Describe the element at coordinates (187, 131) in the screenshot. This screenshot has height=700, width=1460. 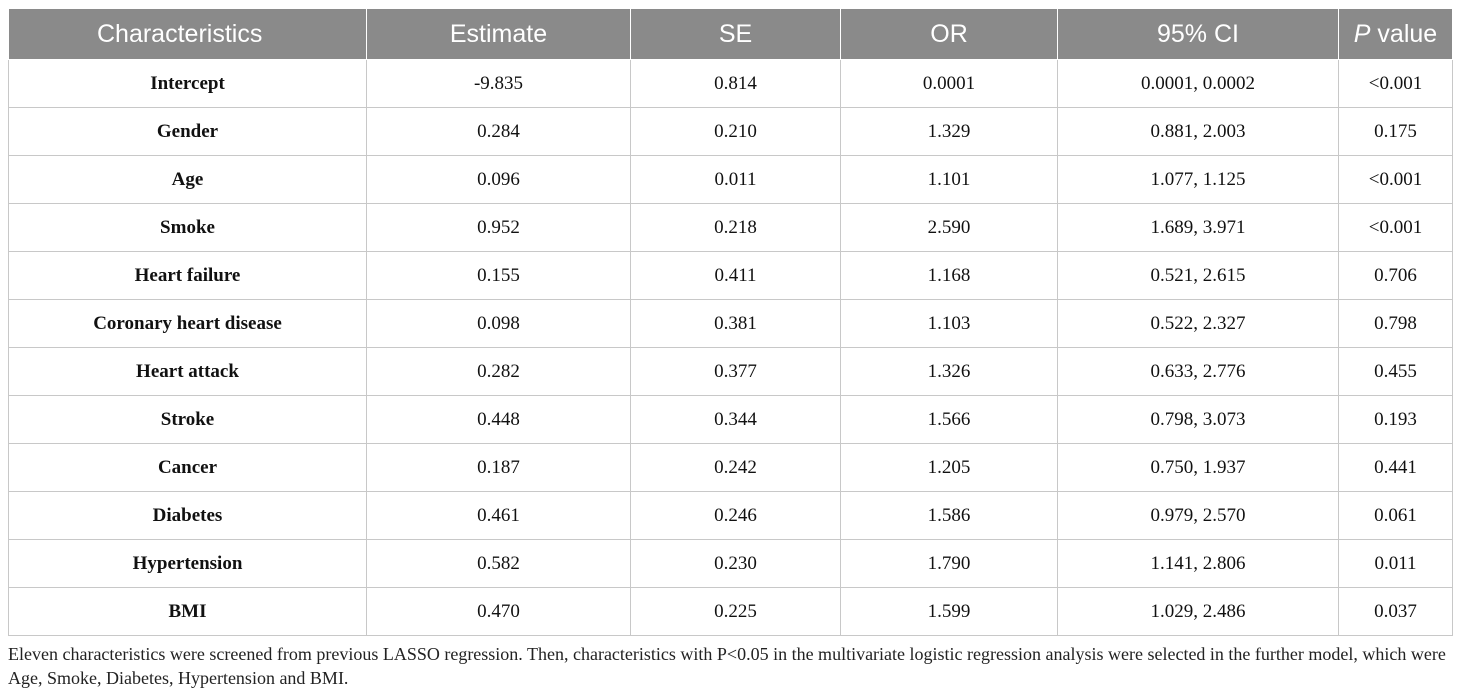
I see `cell-characteristic: Gender` at that location.